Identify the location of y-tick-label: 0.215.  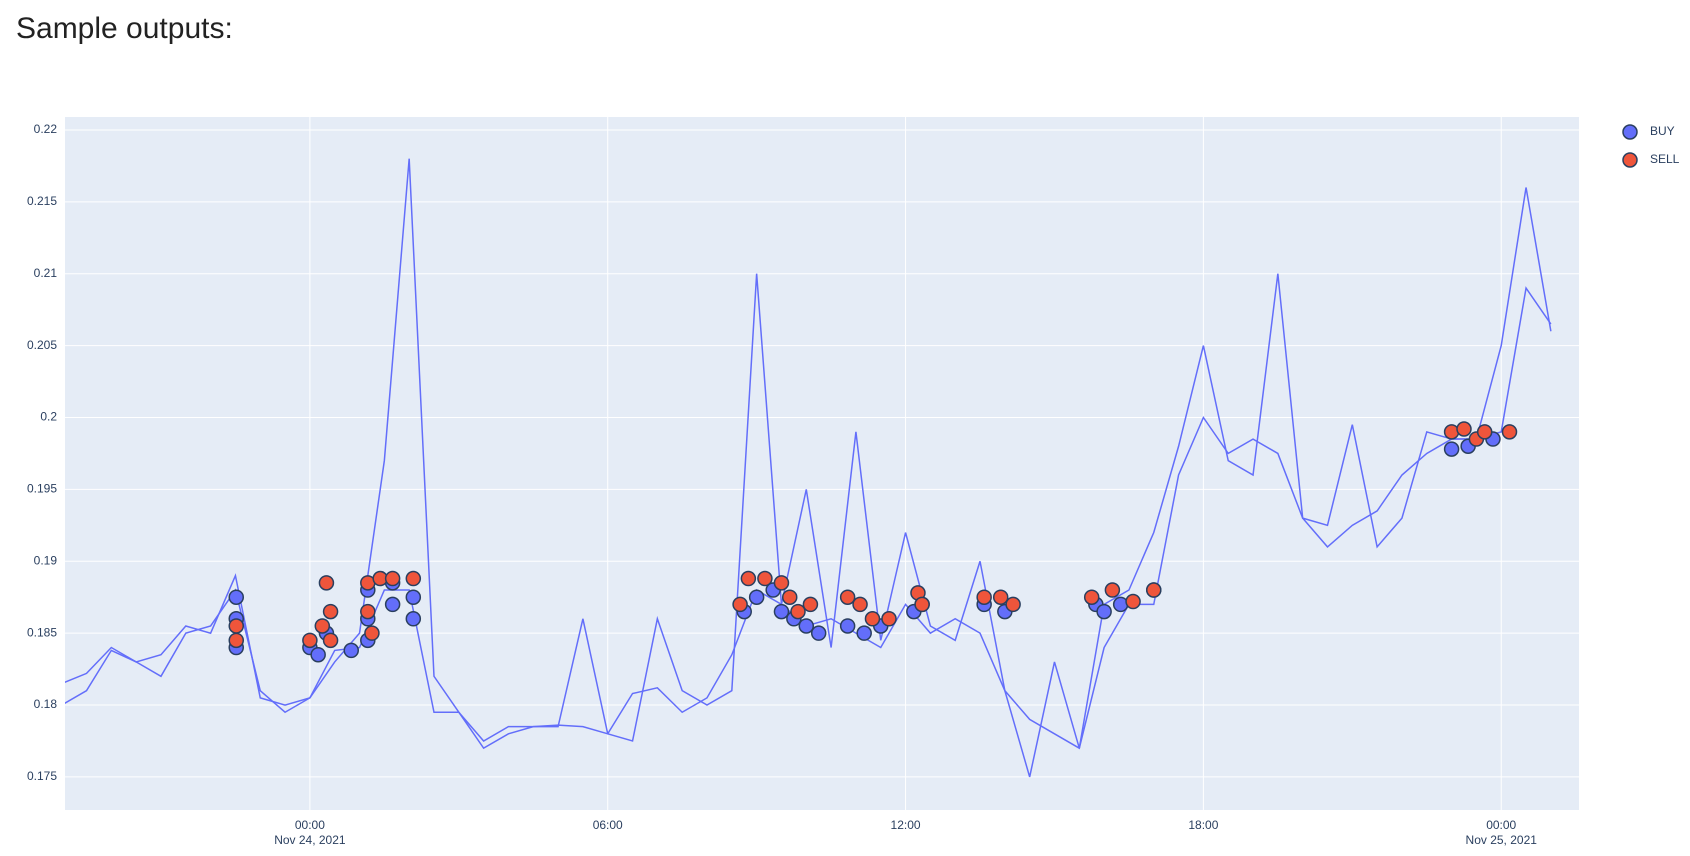
(42, 201).